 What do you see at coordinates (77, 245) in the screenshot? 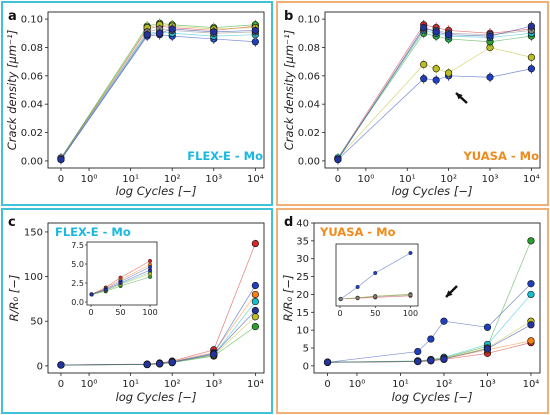
I see `inset-y-tick-label: 7.5` at bounding box center [77, 245].